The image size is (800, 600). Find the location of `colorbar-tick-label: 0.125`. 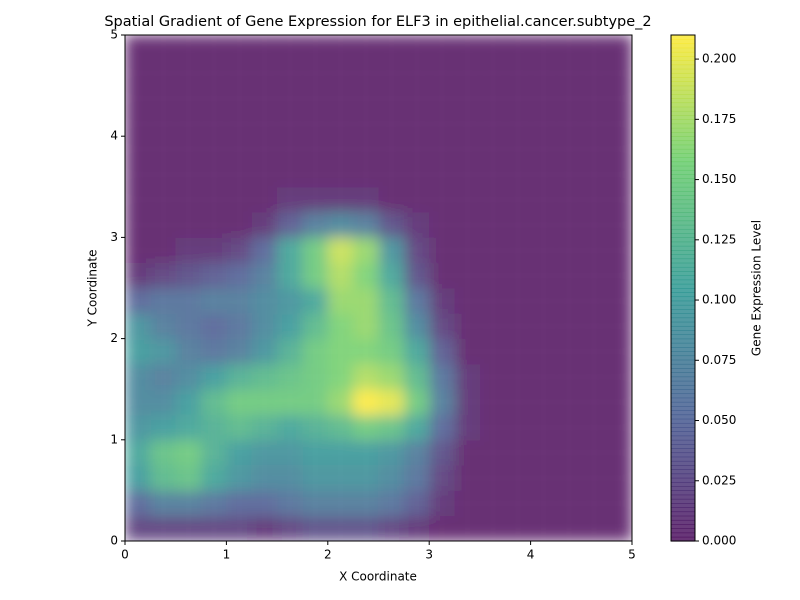

colorbar-tick-label: 0.125 is located at coordinates (719, 239).